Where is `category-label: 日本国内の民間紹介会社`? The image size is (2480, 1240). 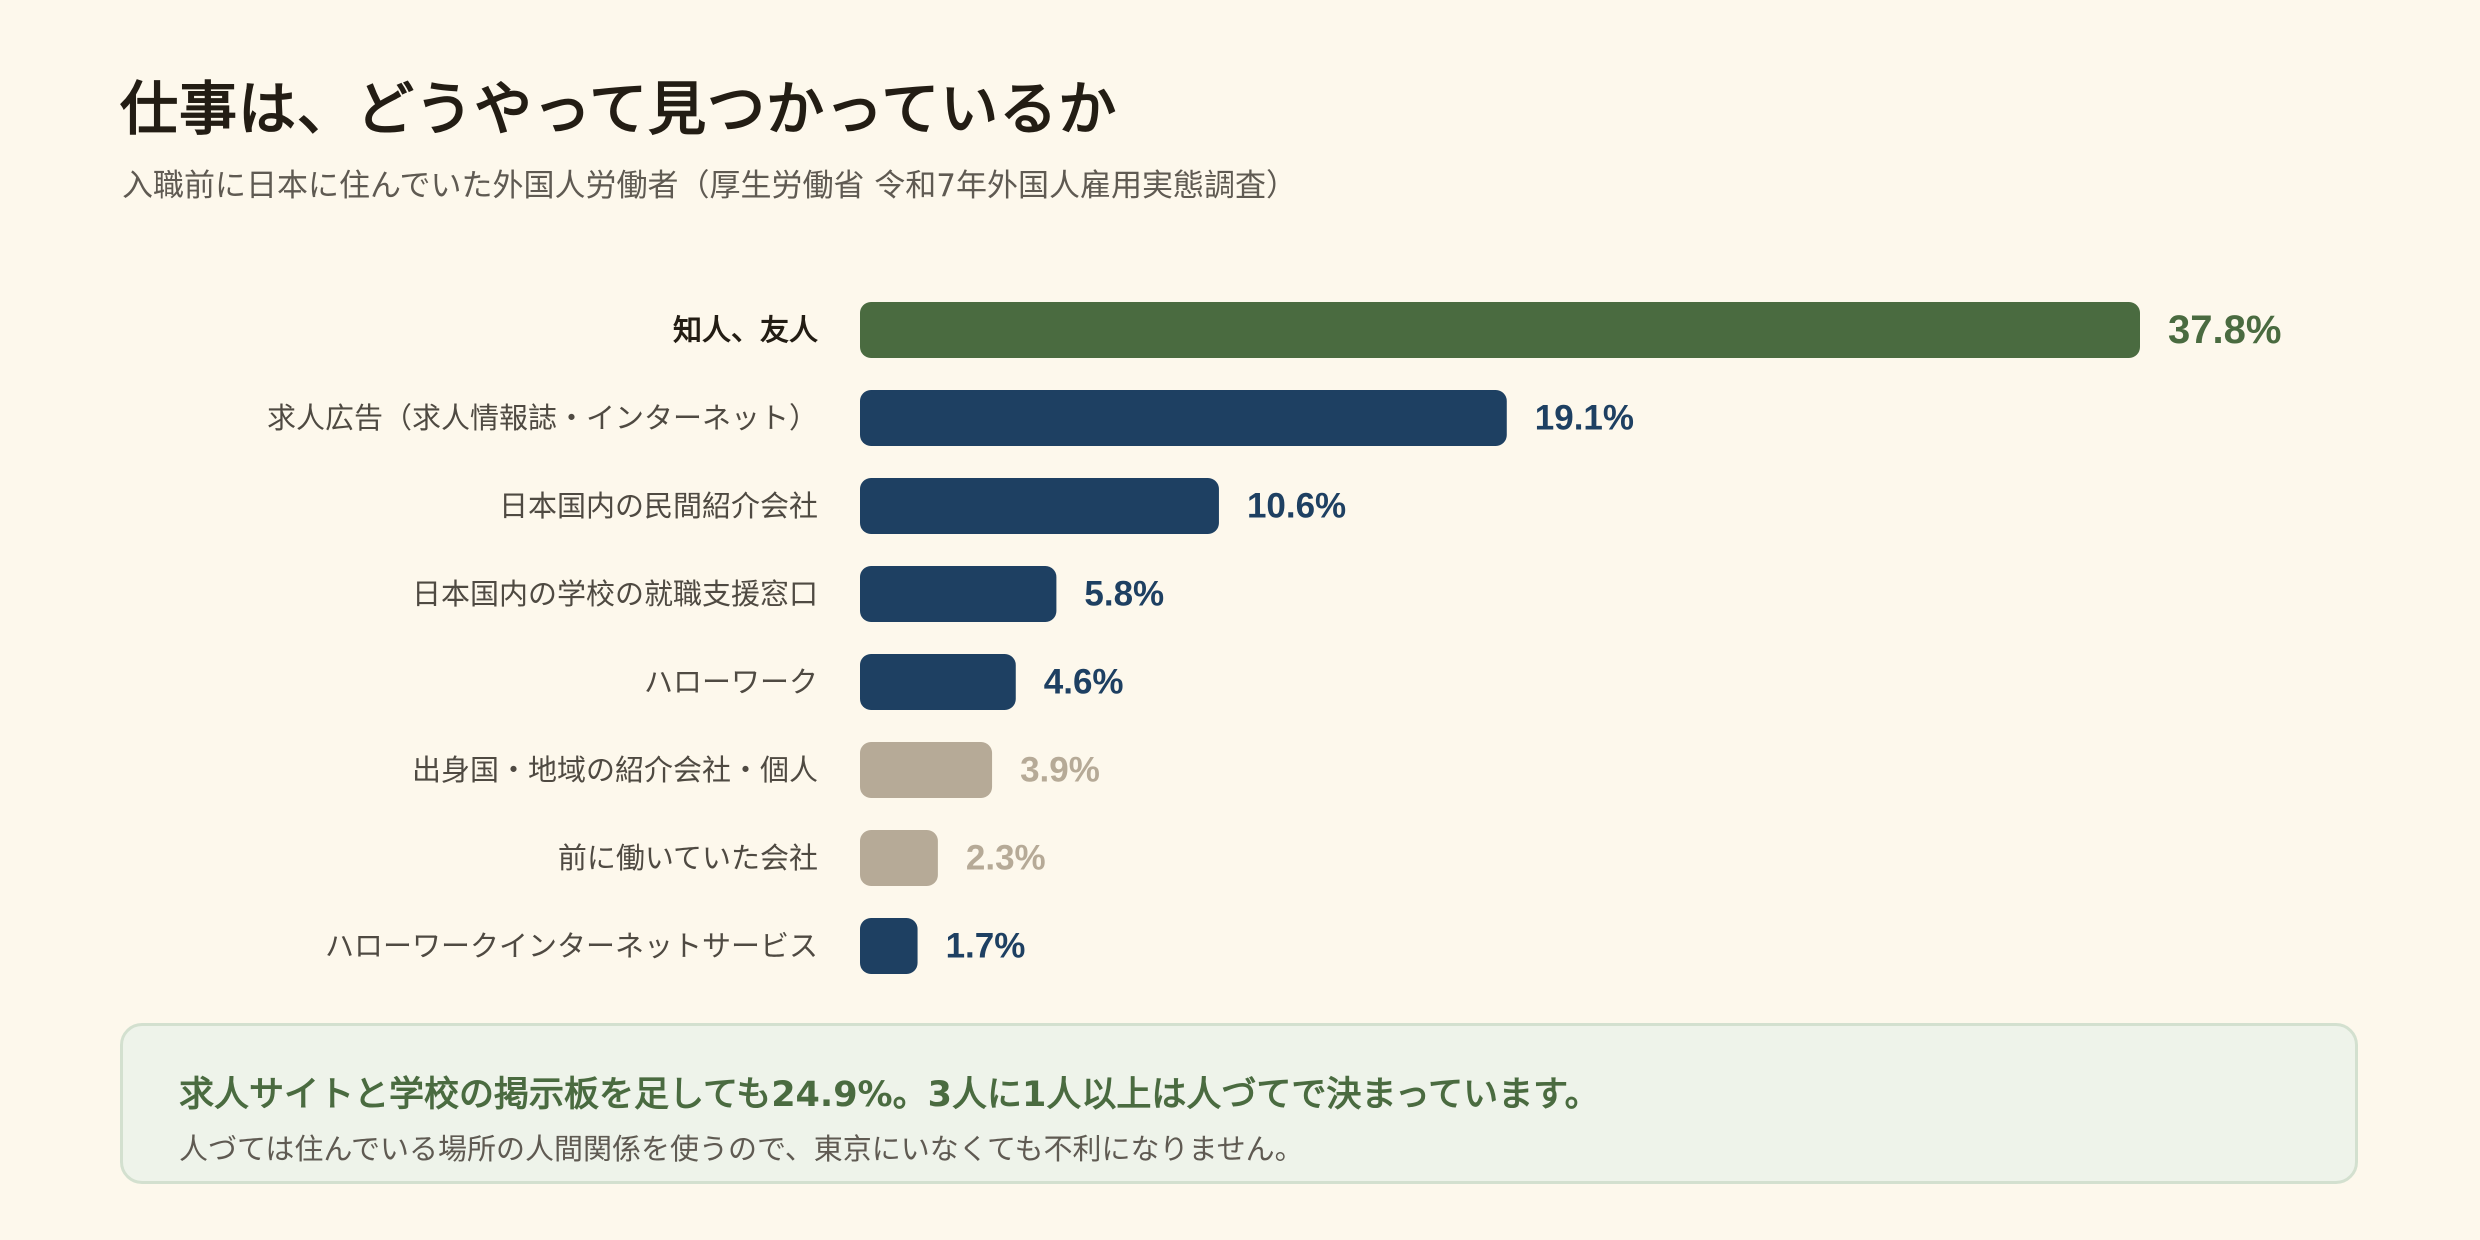
category-label: 日本国内の民間紹介会社 is located at coordinates (658, 506).